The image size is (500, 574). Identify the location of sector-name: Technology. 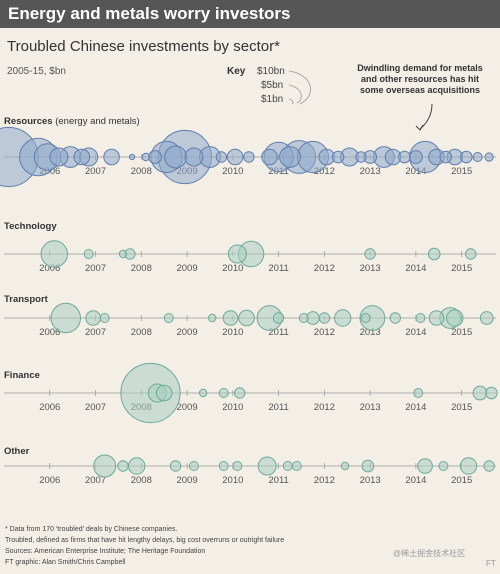
(30, 226).